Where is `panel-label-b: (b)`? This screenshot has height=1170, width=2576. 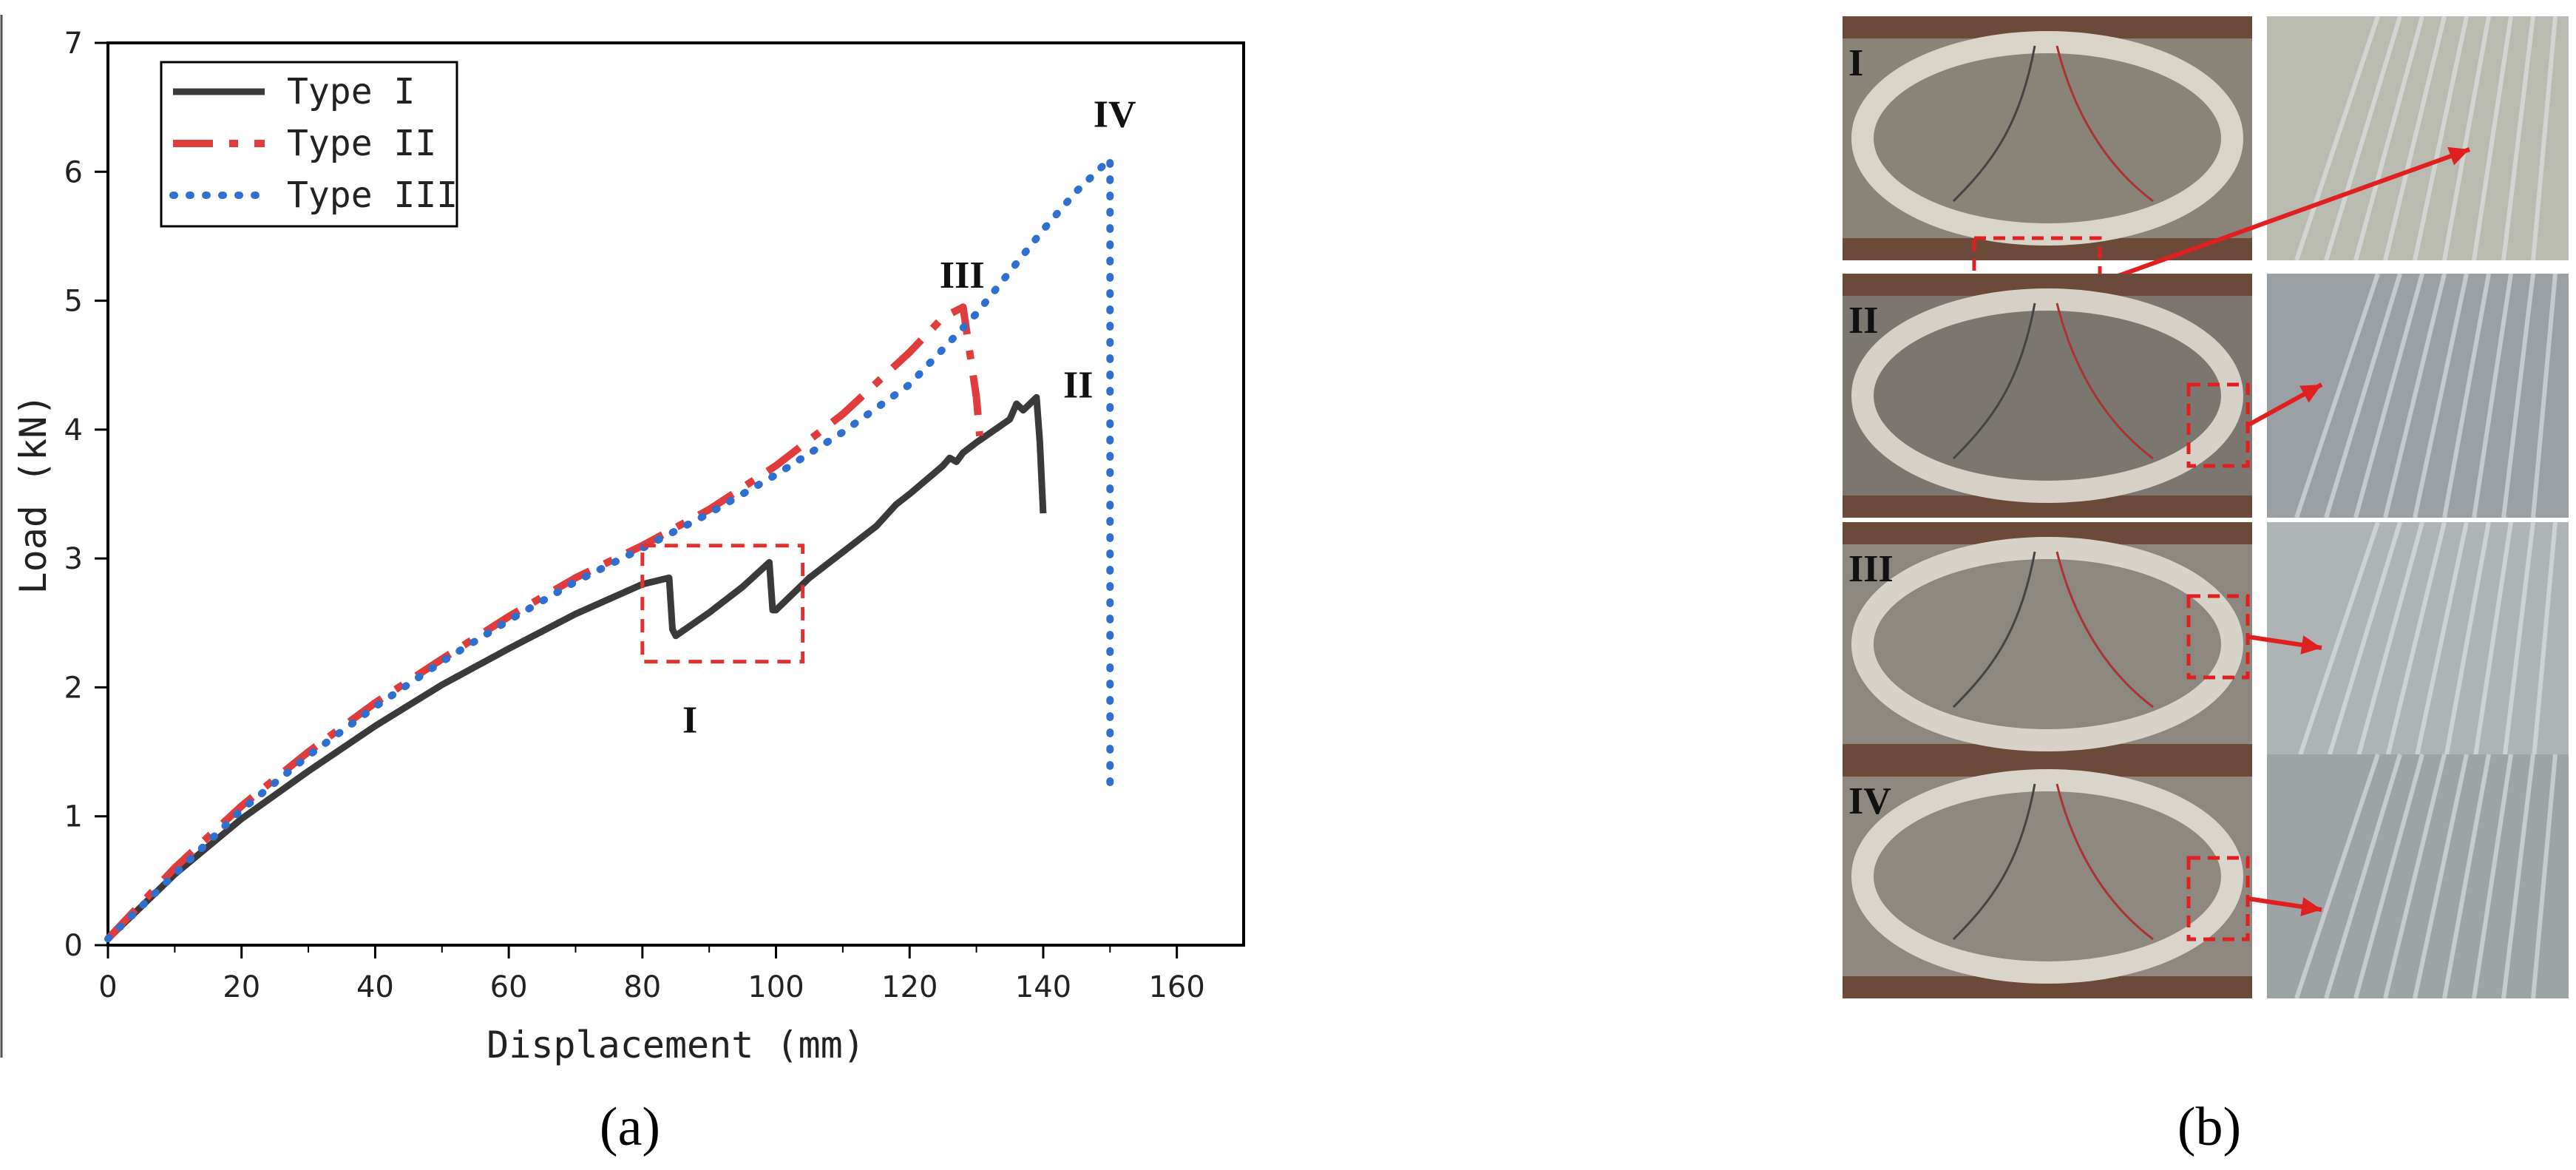 panel-label-b: (b) is located at coordinates (2209, 1127).